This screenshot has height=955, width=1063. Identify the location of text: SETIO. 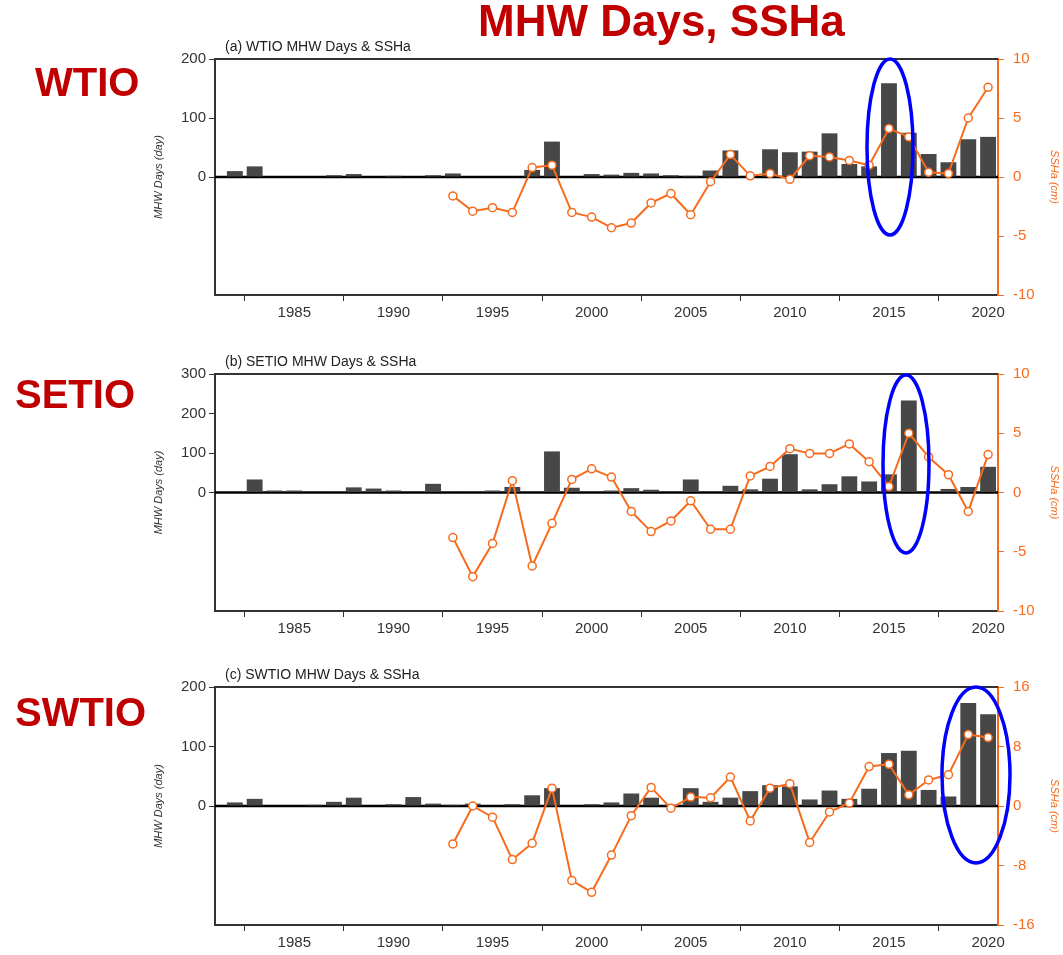
(75, 394).